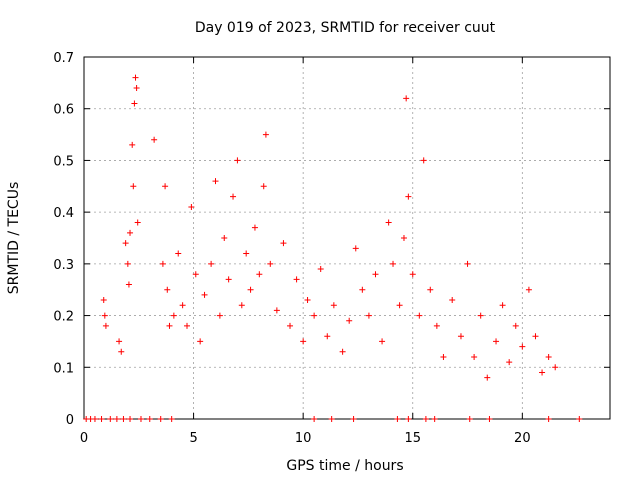  What do you see at coordinates (63, 213) in the screenshot?
I see `y-tick-label: 0.4` at bounding box center [63, 213].